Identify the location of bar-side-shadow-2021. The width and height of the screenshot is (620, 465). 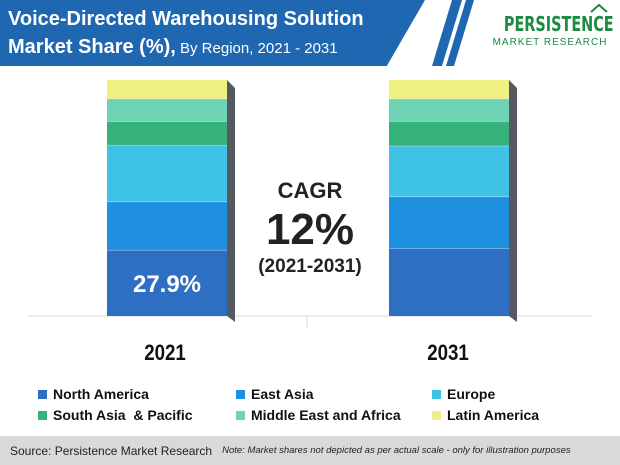
(231, 201).